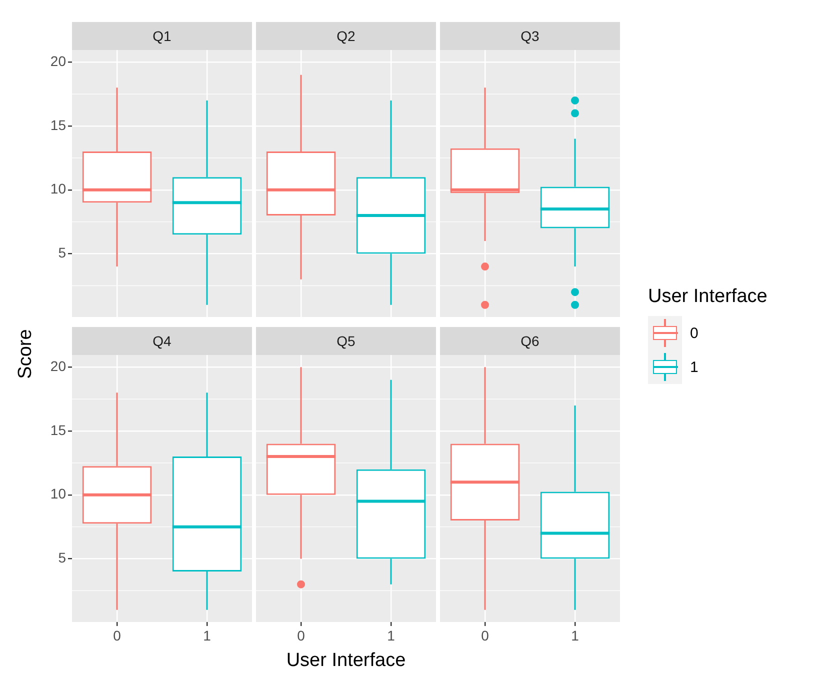 The width and height of the screenshot is (813, 695). What do you see at coordinates (26, 354) in the screenshot?
I see `y-axis-title: Score` at bounding box center [26, 354].